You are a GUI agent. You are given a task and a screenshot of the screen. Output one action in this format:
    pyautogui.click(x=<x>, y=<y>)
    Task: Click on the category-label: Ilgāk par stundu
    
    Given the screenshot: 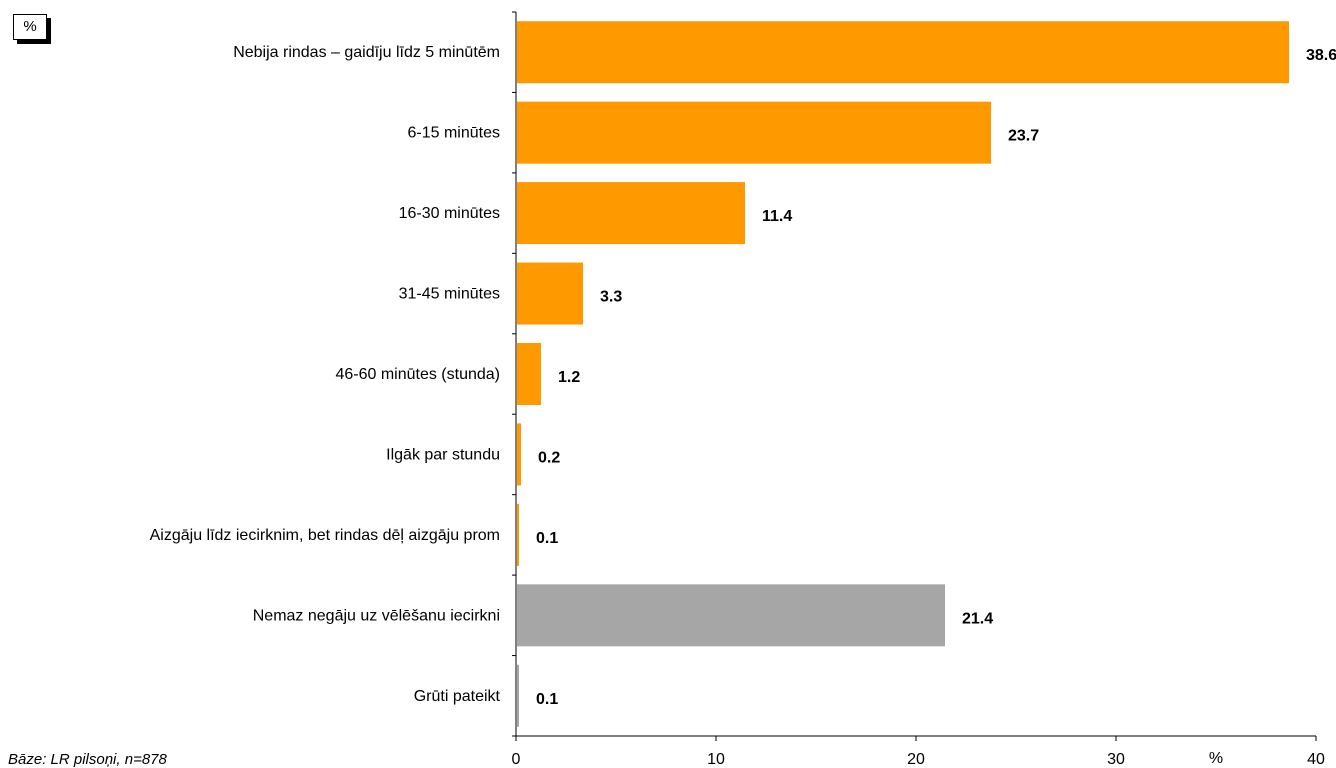 What is the action you would take?
    pyautogui.click(x=443, y=454)
    